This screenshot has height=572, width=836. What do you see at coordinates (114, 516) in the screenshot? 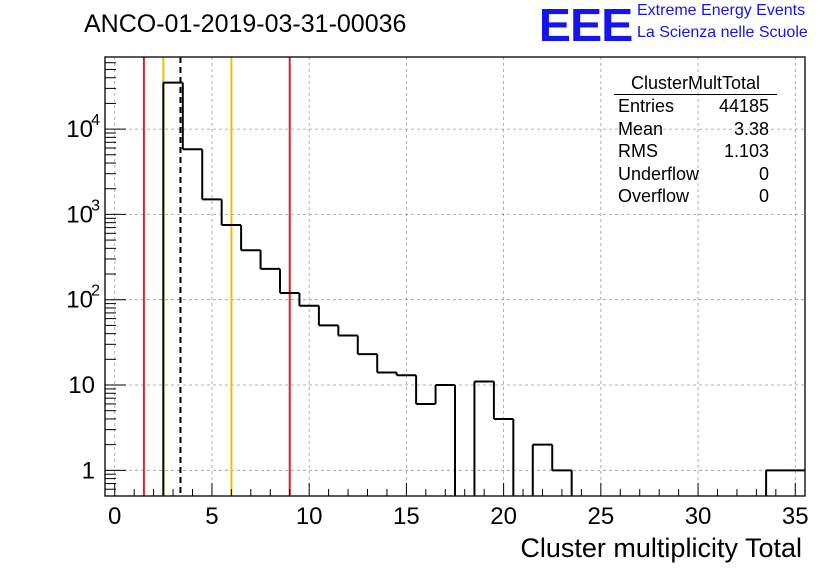
I see `x-tick-label: 0` at bounding box center [114, 516].